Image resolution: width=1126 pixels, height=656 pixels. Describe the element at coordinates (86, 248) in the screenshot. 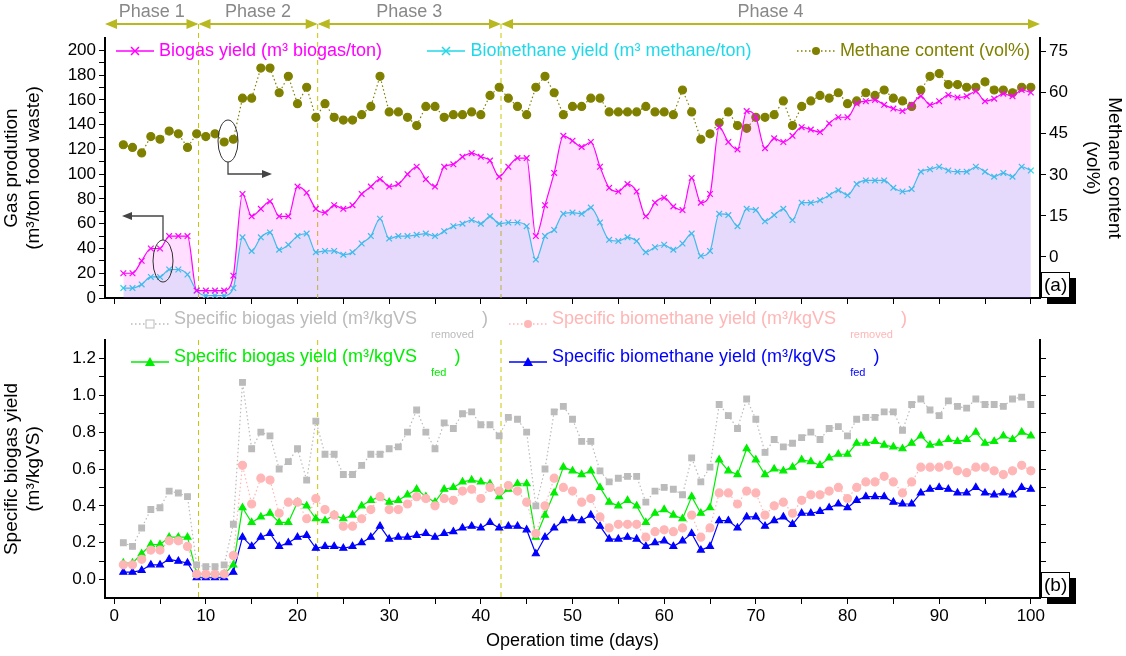

I see `y-tick-label: 40` at that location.